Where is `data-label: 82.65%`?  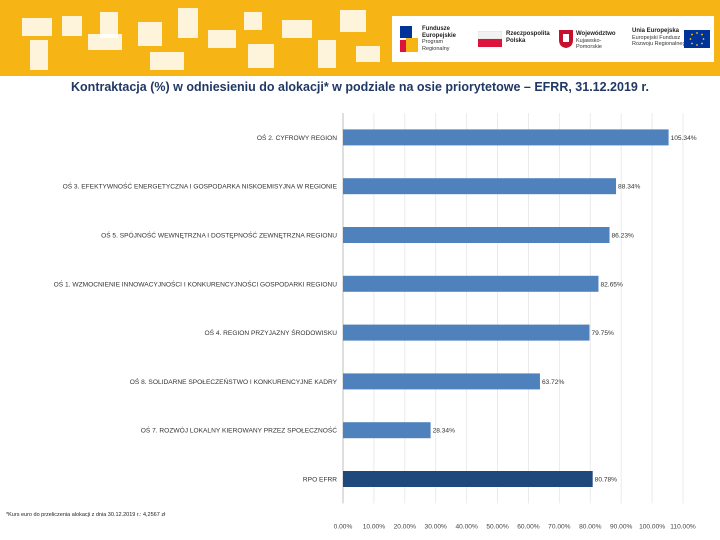 data-label: 82.65% is located at coordinates (611, 284).